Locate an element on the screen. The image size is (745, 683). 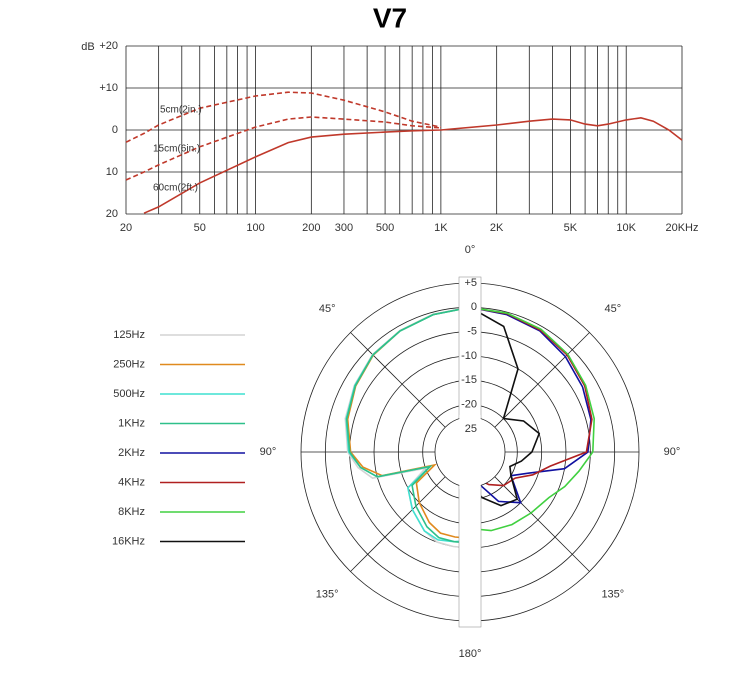
x-tick-label: 200 is located at coordinates (311, 228).